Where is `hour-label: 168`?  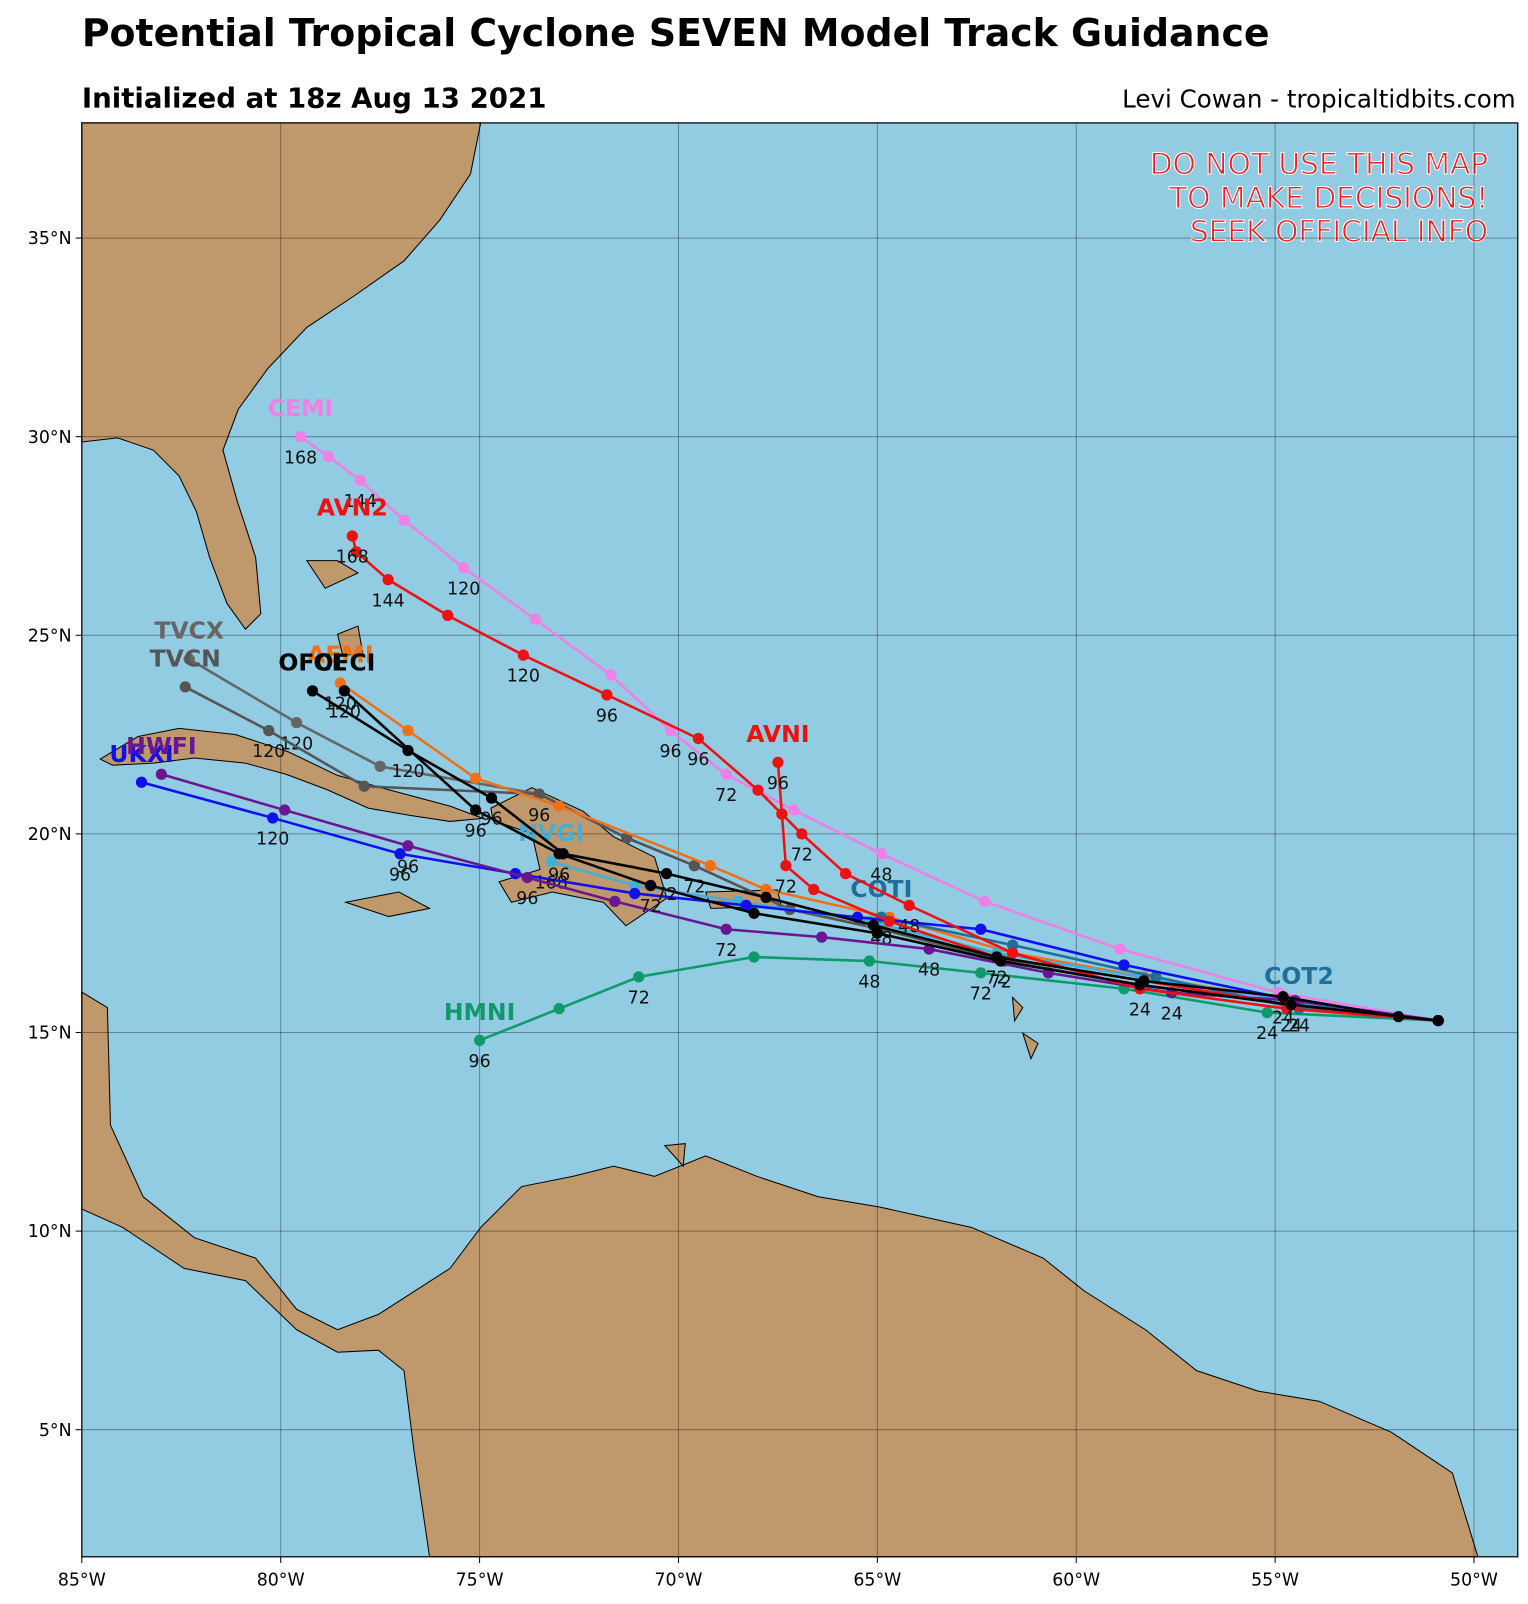 hour-label: 168 is located at coordinates (300, 458).